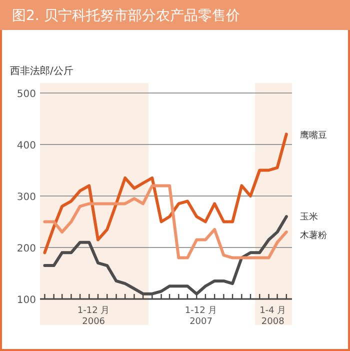  Describe the element at coordinates (273, 316) in the screenshot. I see `x-tick-label: 1-4 月 2008` at that location.